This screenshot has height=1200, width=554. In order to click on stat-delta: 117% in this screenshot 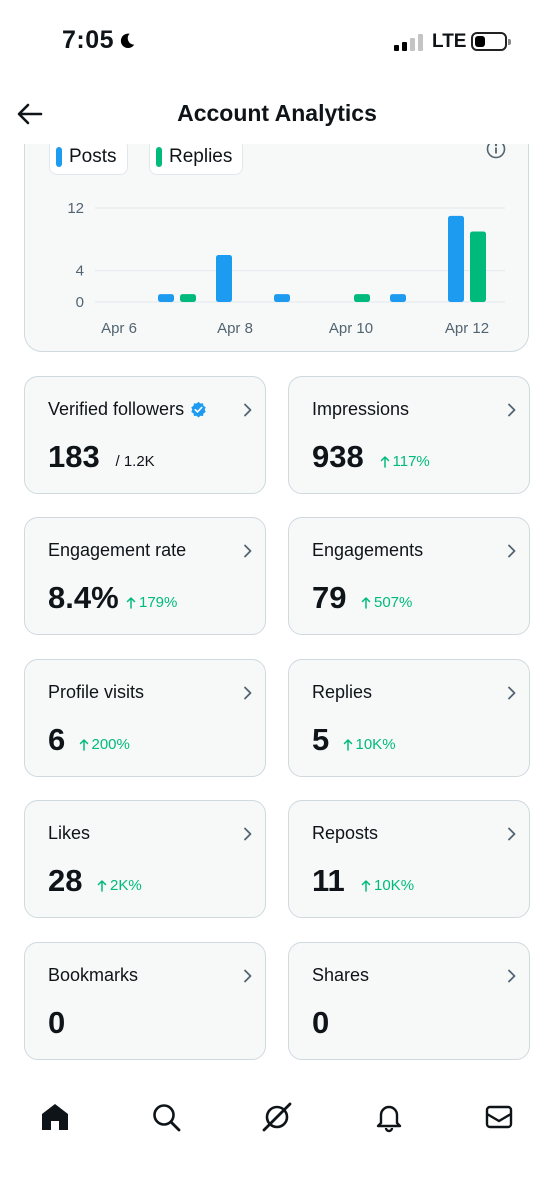, I will do `click(405, 461)`.